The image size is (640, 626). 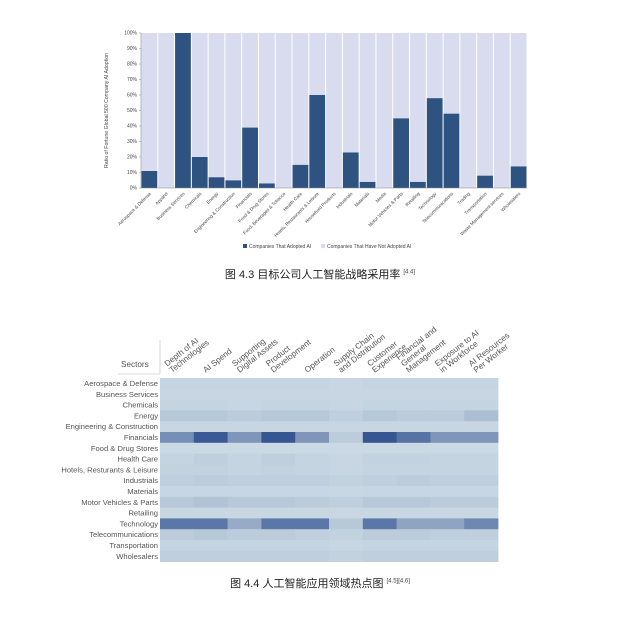 I want to click on heatmap-cell-transportation-depth-of-ai-technologies, so click(x=177, y=546).